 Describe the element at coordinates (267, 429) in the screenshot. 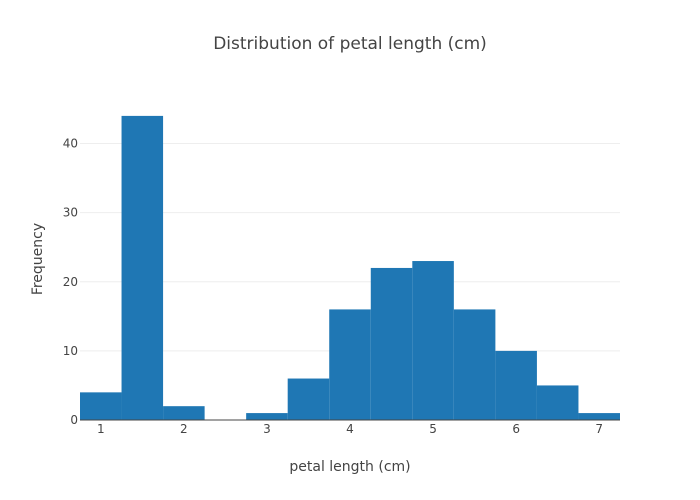

I see `x-tick-label: 3` at that location.